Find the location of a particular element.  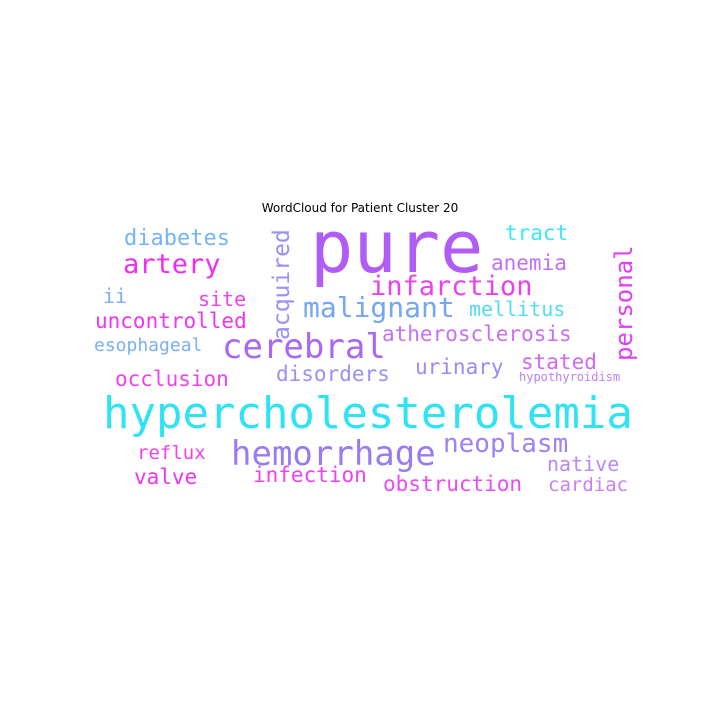

word-mellitus: mellitus is located at coordinates (517, 309).